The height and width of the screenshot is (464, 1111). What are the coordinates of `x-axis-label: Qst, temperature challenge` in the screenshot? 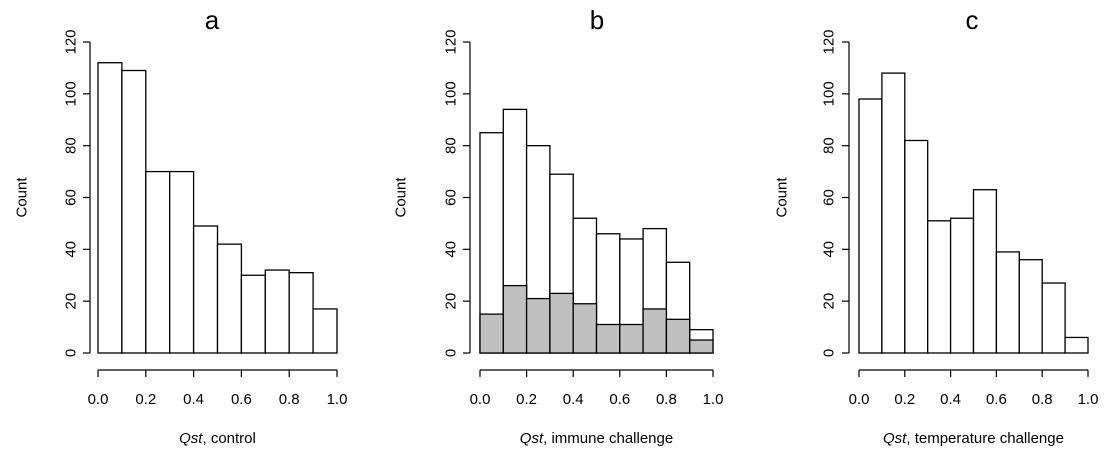 It's located at (973, 438).